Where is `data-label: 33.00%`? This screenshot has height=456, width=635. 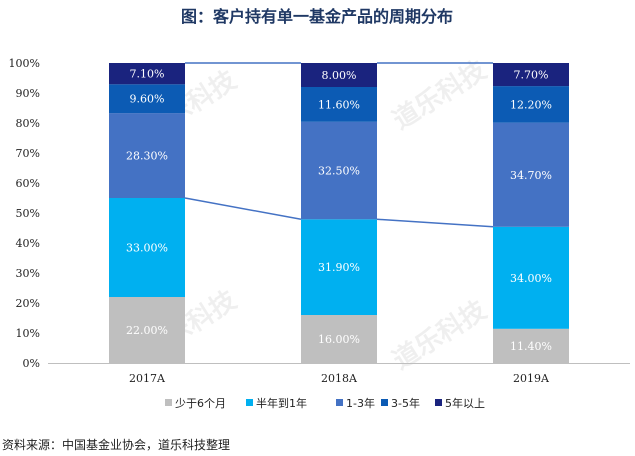
data-label: 33.00% is located at coordinates (147, 248).